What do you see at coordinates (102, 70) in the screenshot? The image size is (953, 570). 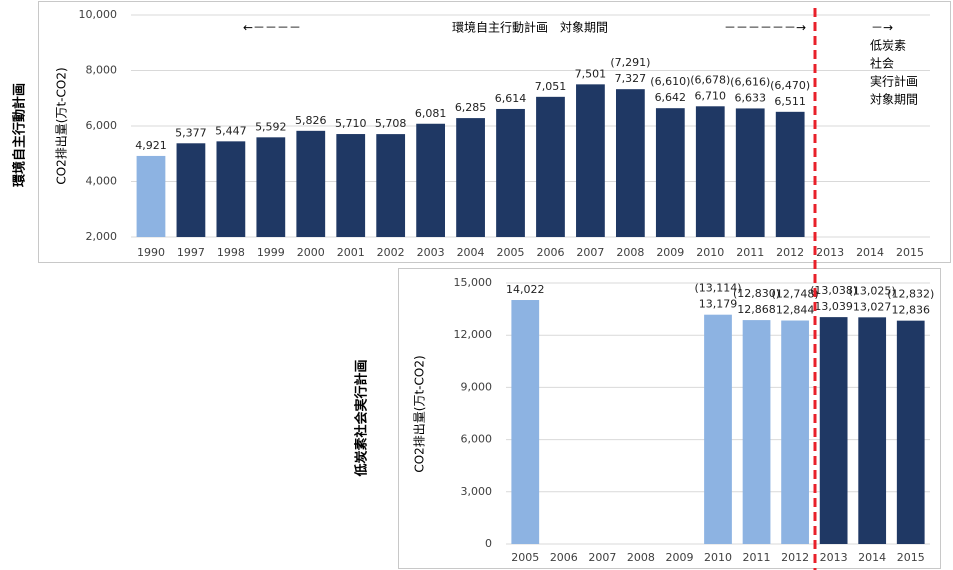 I see `y-tick-label: 8,000` at bounding box center [102, 70].